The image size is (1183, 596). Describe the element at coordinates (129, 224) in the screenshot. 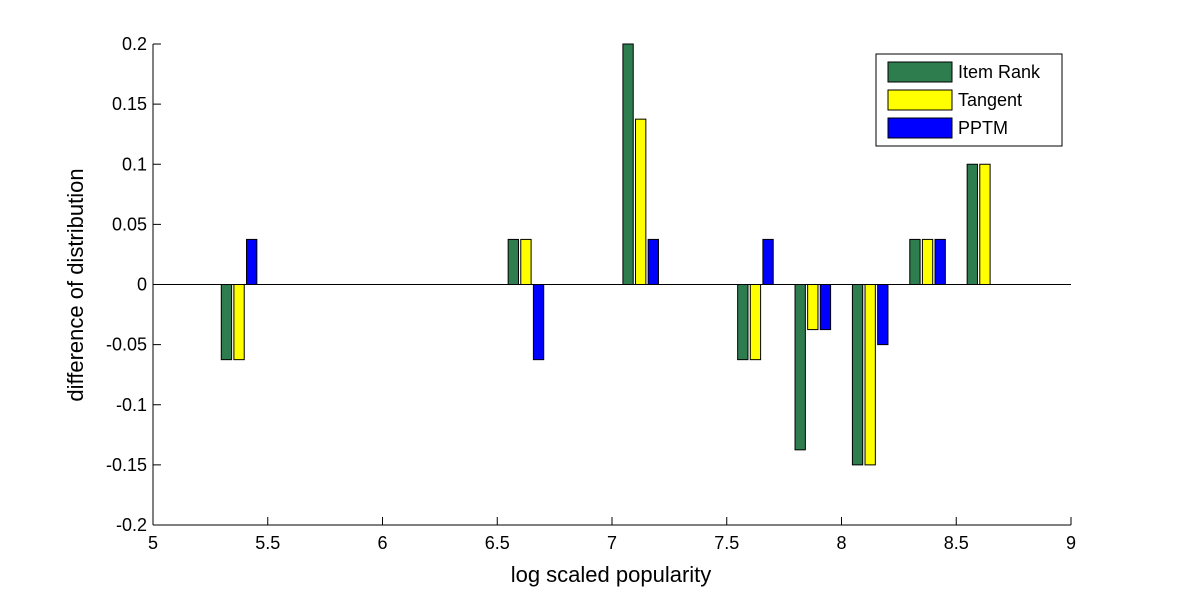

I see `y-tick-label: 0.05` at that location.